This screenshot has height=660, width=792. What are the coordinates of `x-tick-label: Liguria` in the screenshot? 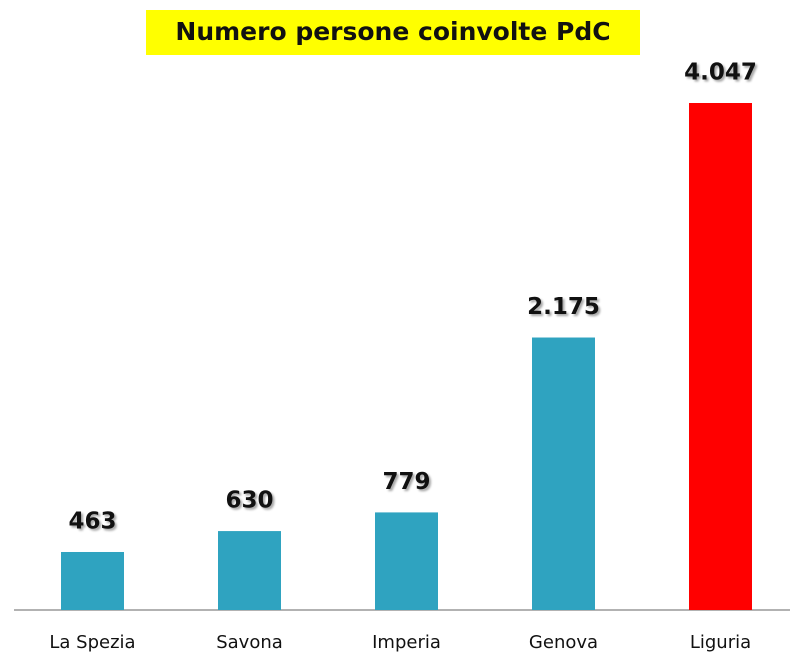 It's located at (720, 642).